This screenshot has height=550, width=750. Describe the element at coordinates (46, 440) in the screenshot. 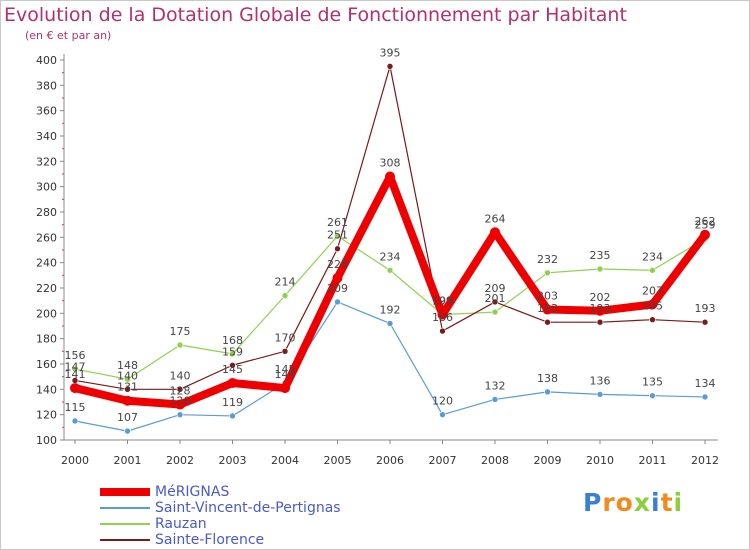

I see `y-tick-label: 100` at that location.